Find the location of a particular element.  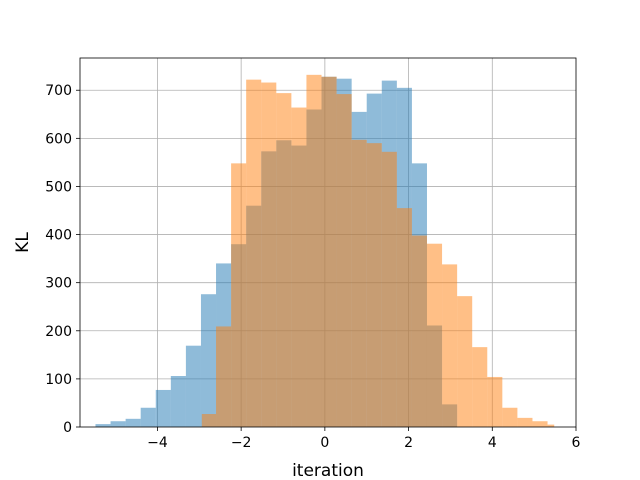

x-tick-label: 0 is located at coordinates (324, 443).